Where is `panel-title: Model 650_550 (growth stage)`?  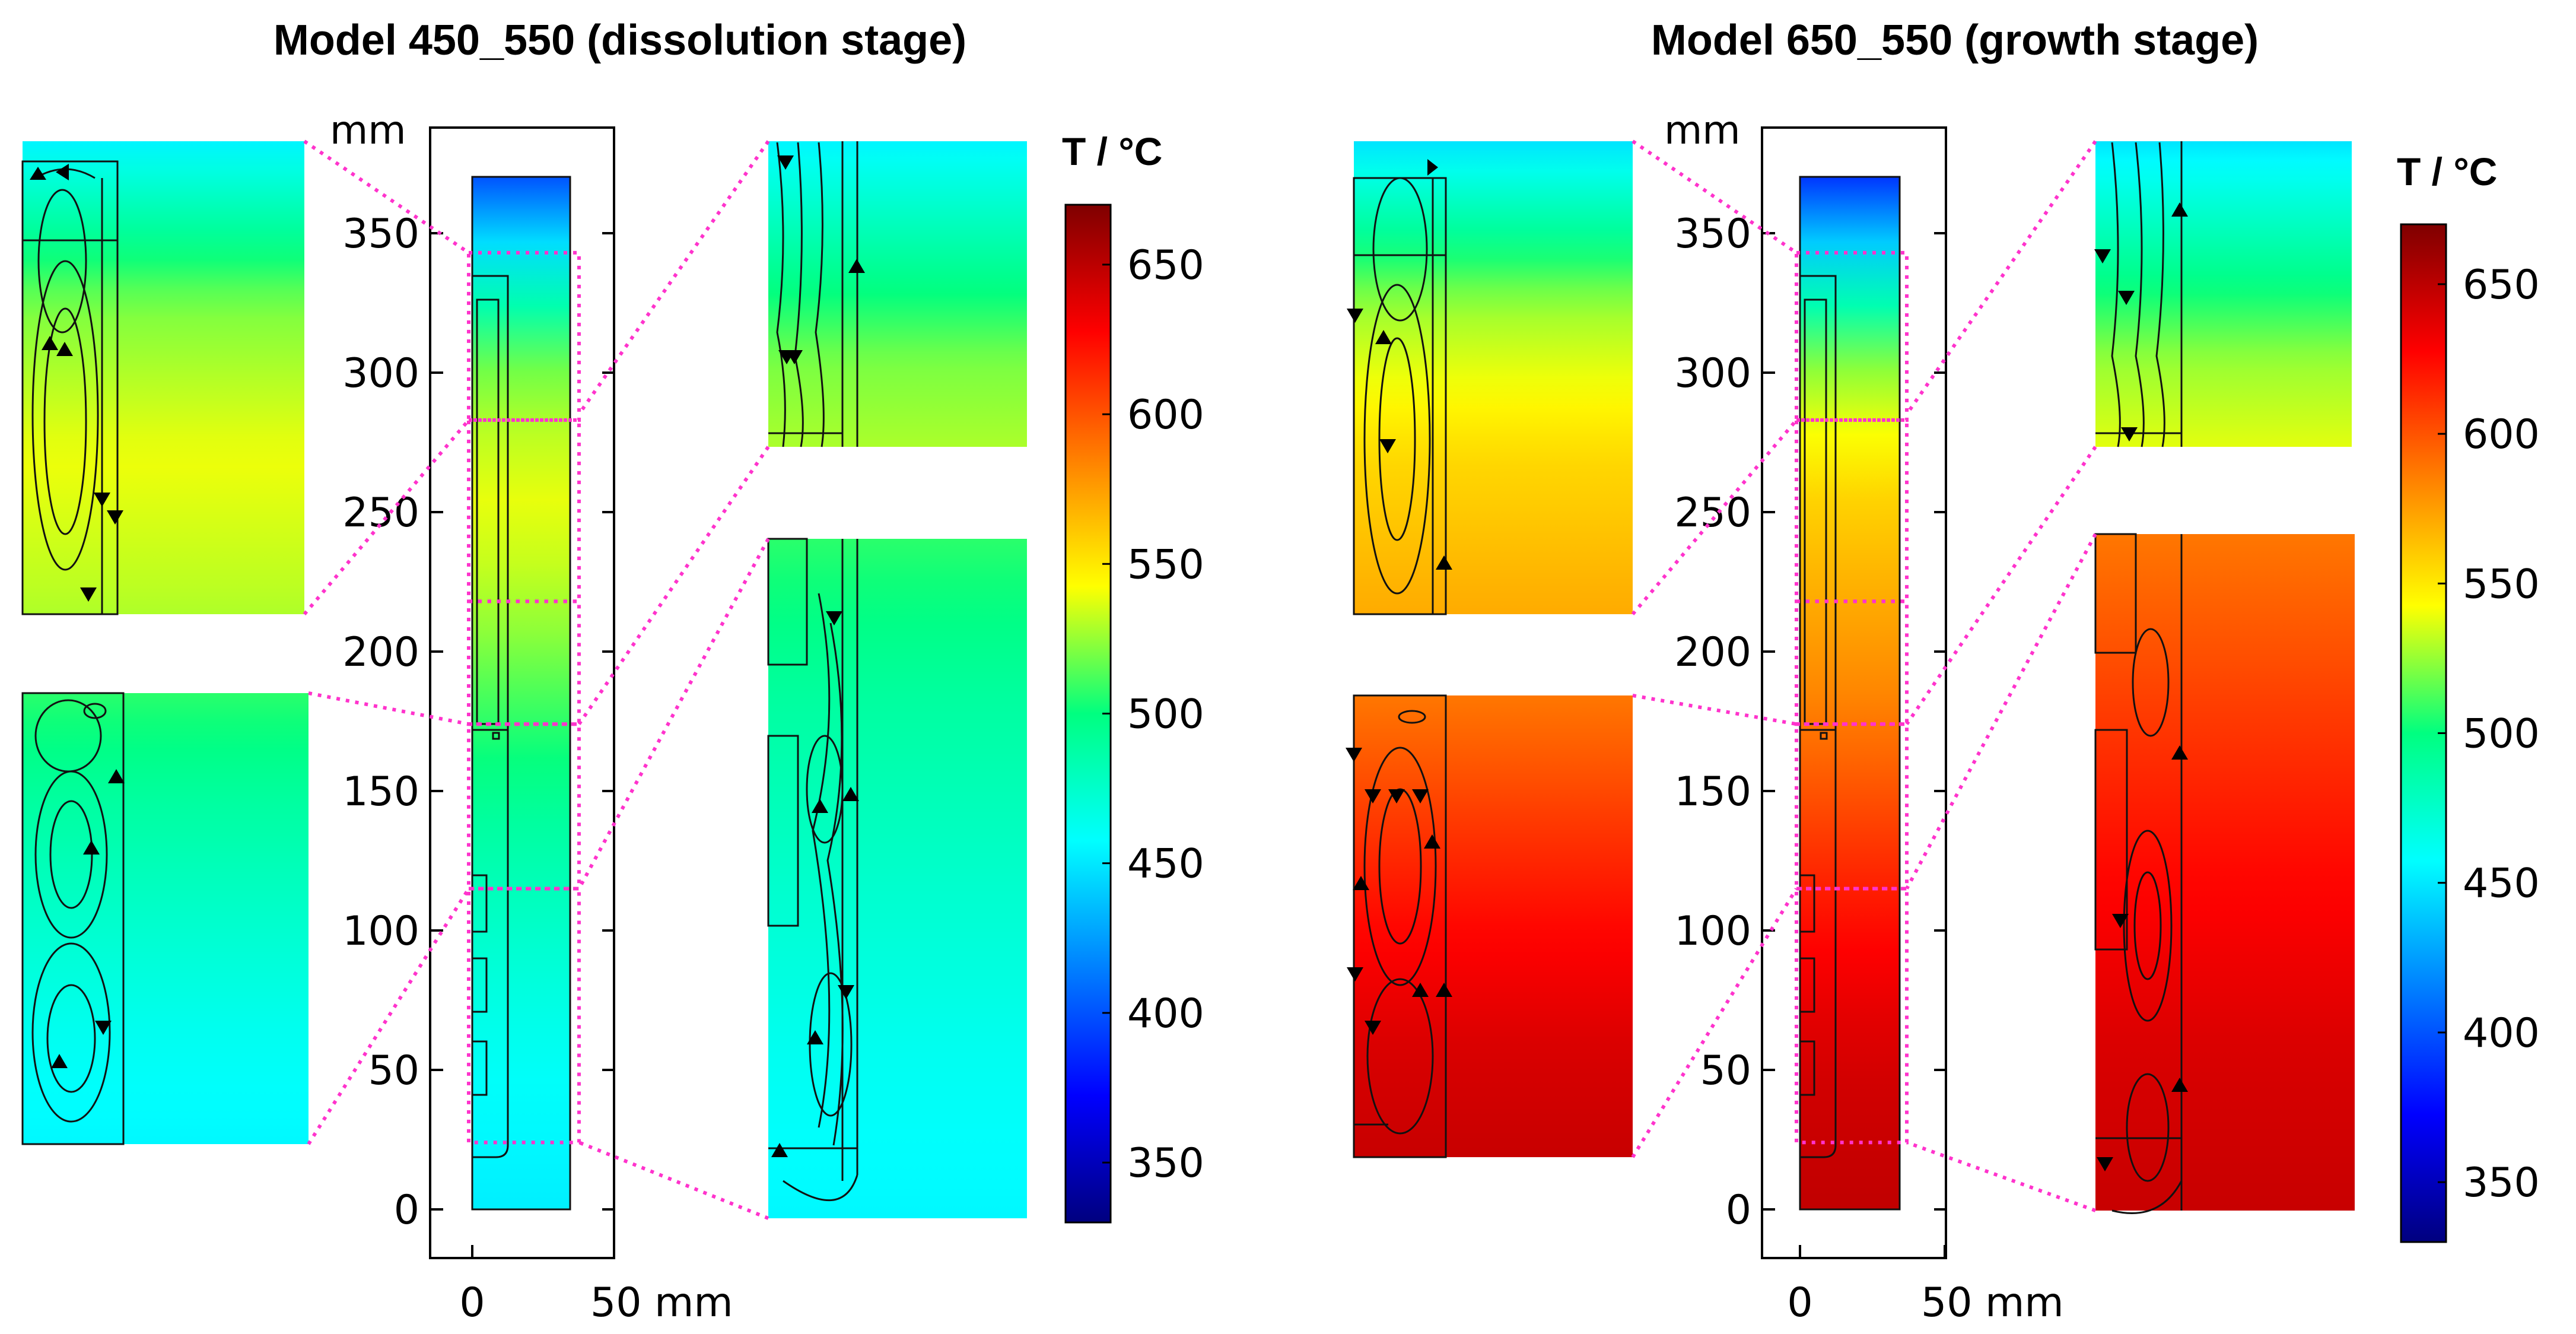
panel-title: Model 650_550 (growth stage) is located at coordinates (1955, 40).